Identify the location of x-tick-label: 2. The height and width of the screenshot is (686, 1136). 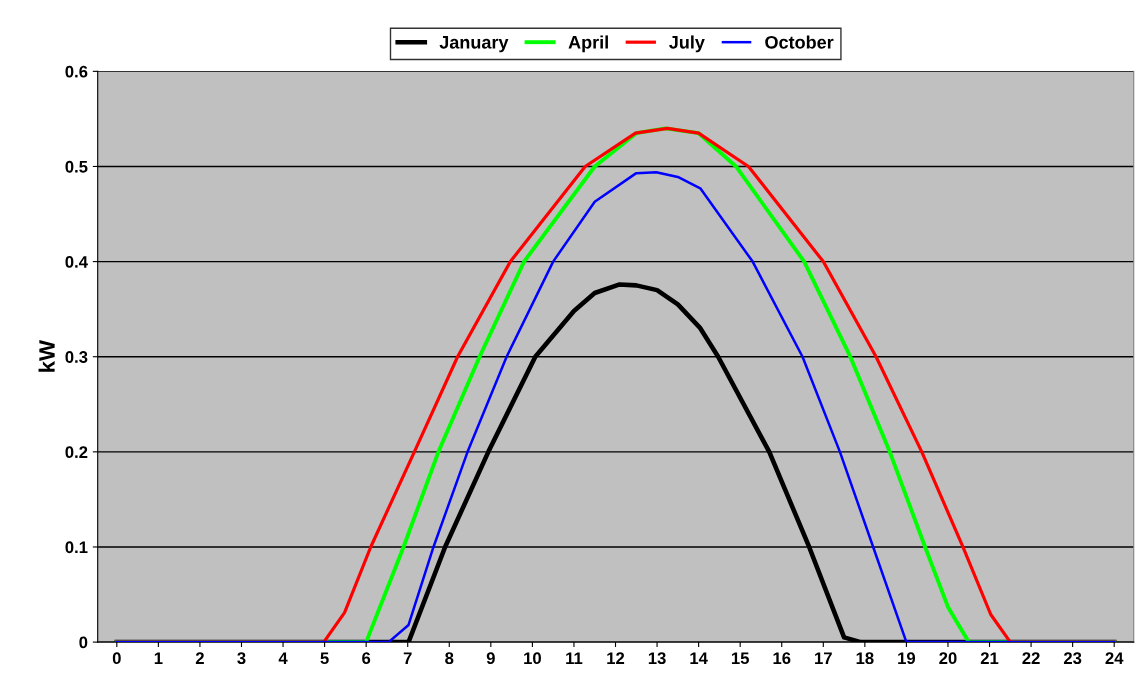
(199, 658).